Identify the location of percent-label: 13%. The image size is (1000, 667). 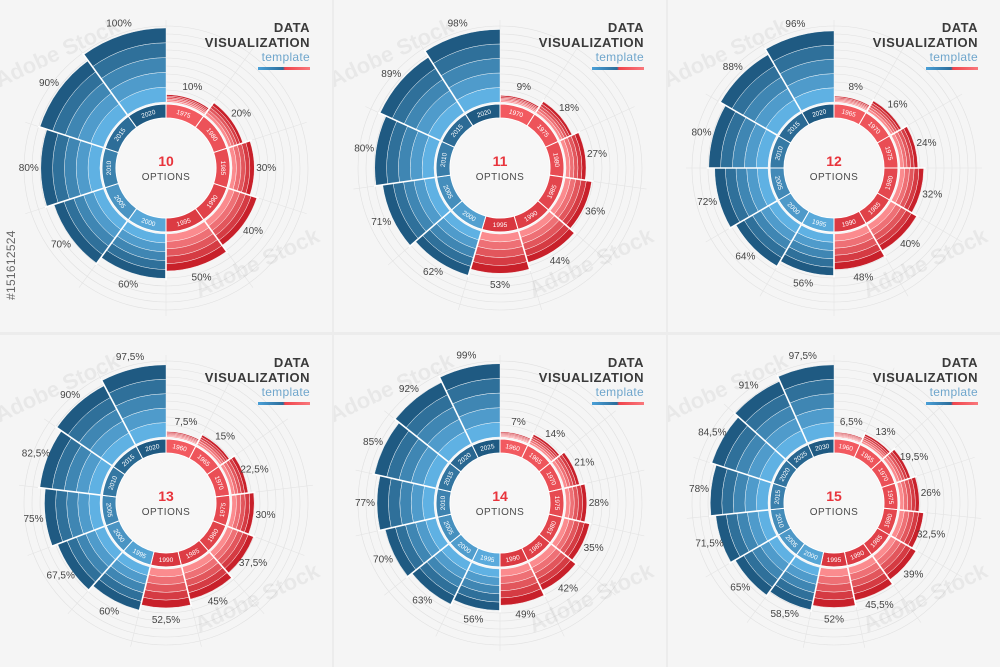
(885, 432).